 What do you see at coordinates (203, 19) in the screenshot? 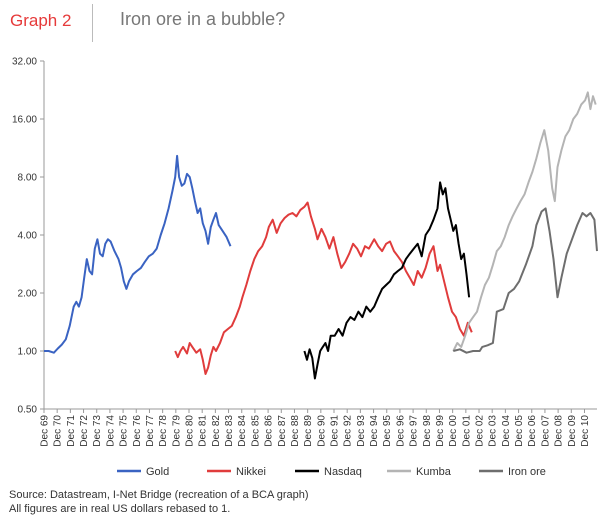
I see `chart-title: Iron ore in a bubble?` at bounding box center [203, 19].